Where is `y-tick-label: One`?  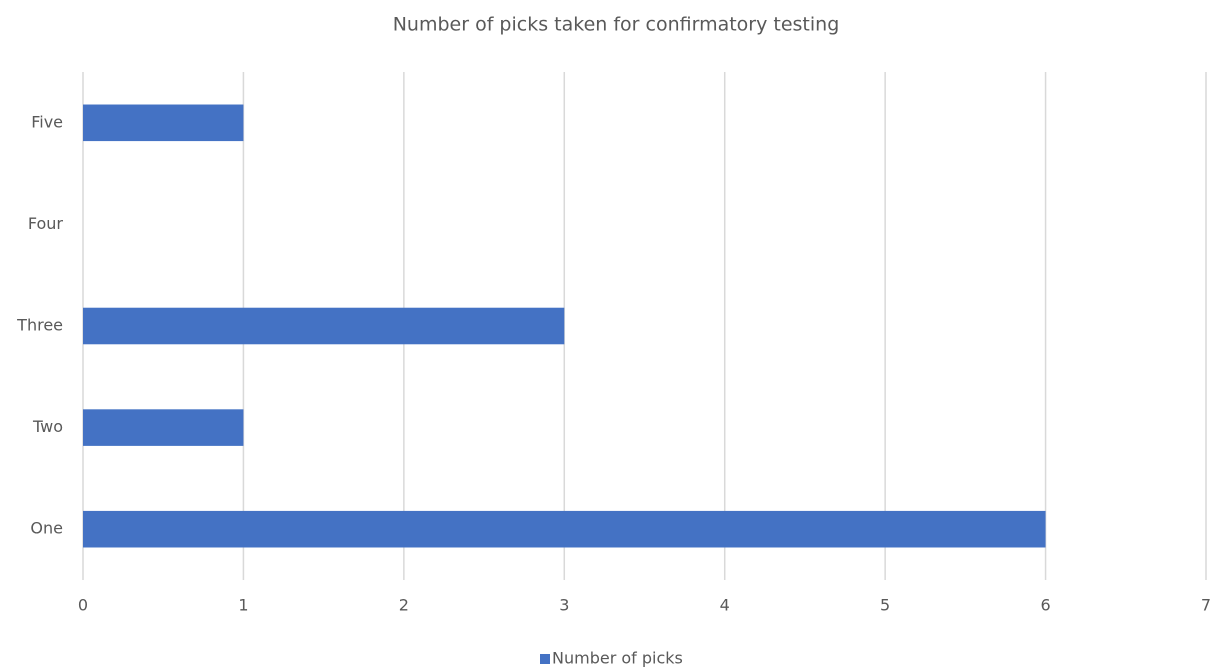 y-tick-label: One is located at coordinates (46, 528).